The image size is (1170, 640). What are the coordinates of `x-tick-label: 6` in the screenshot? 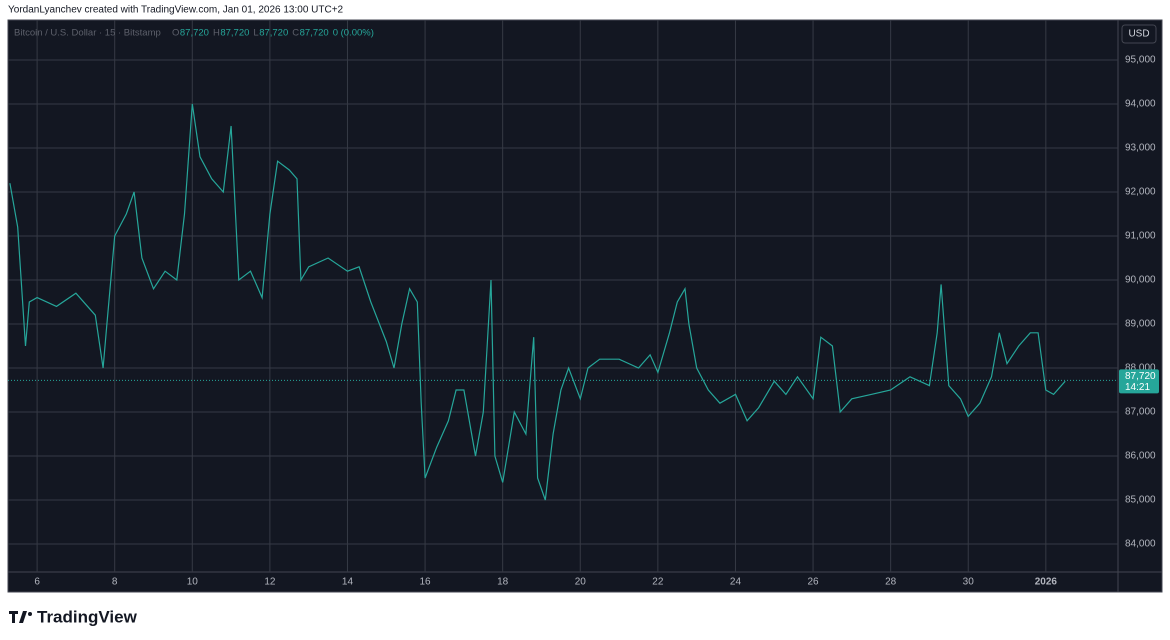 It's located at (37, 582).